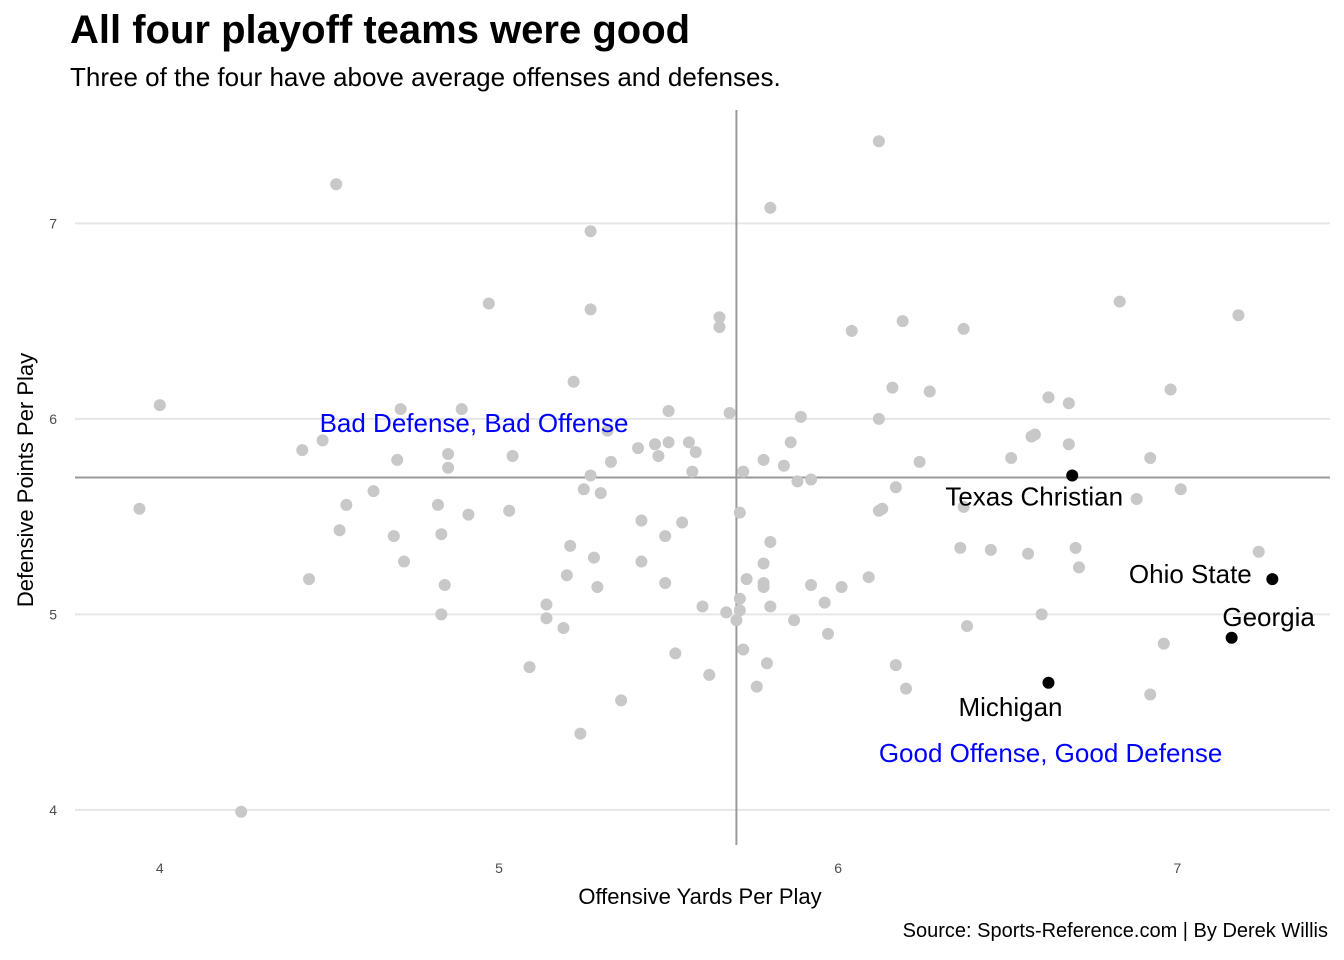 The height and width of the screenshot is (960, 1344). What do you see at coordinates (53, 614) in the screenshot?
I see `y-tick-label: 5` at bounding box center [53, 614].